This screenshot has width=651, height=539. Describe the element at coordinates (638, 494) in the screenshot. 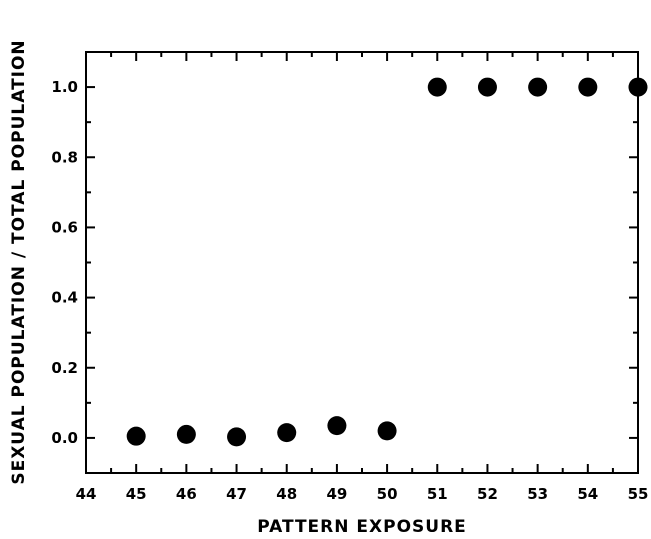

I see `x-tick-label: 55` at that location.